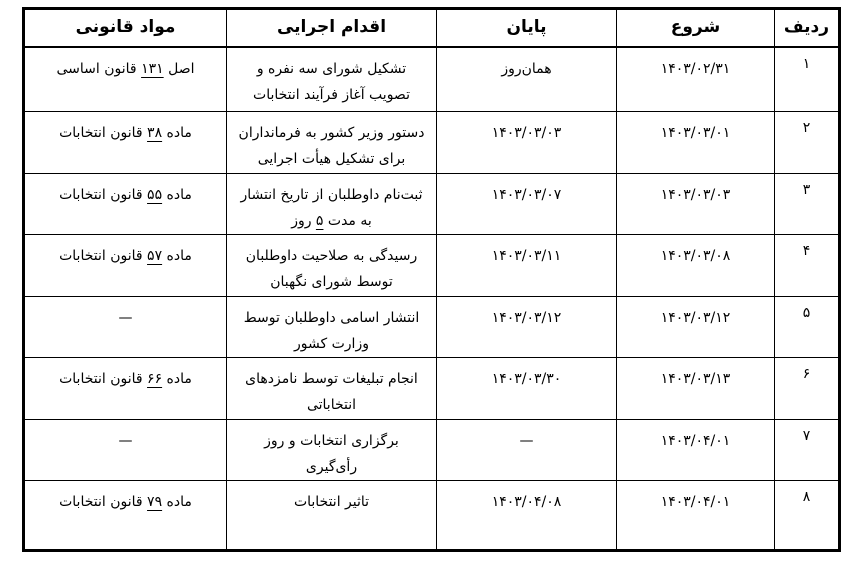  I want to click on cell-executive-action-line: انجام تبلیغات توسط نامزدهای, so click(331, 379).